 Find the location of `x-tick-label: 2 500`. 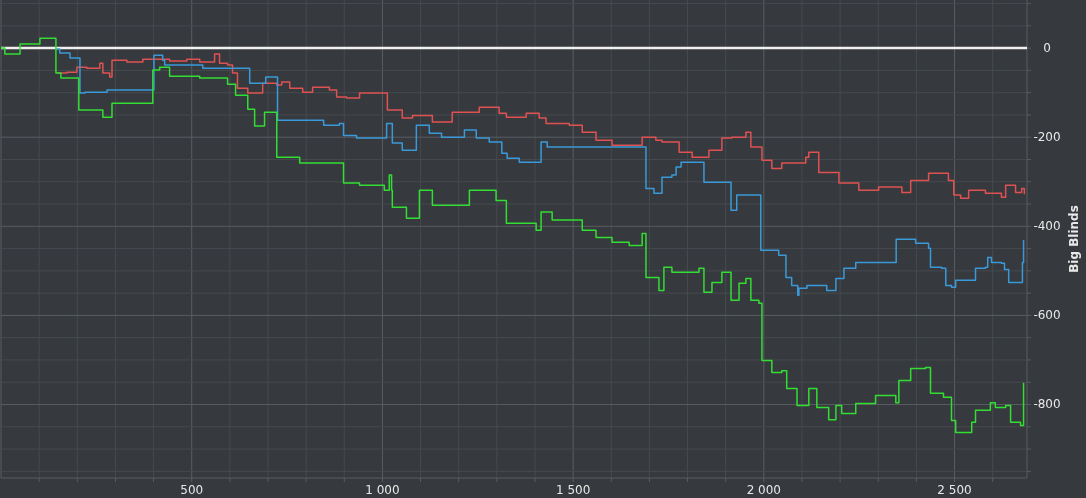

x-tick-label: 2 500 is located at coordinates (954, 490).